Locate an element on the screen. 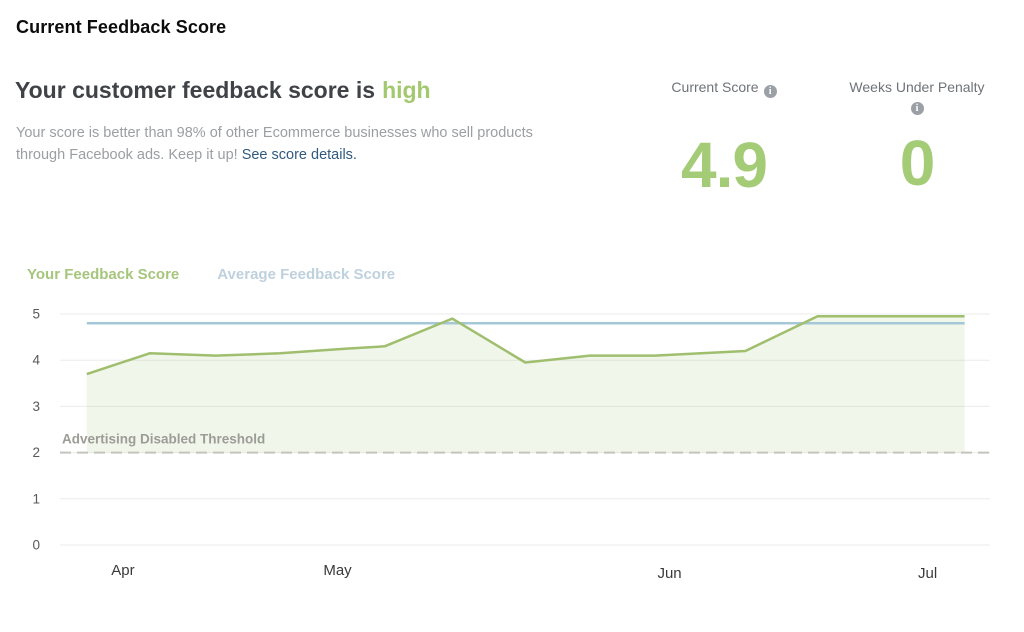 This screenshot has height=632, width=1024. weeks-under-penalty-stat: Weeks Under Penalty i 0 is located at coordinates (917, 138).